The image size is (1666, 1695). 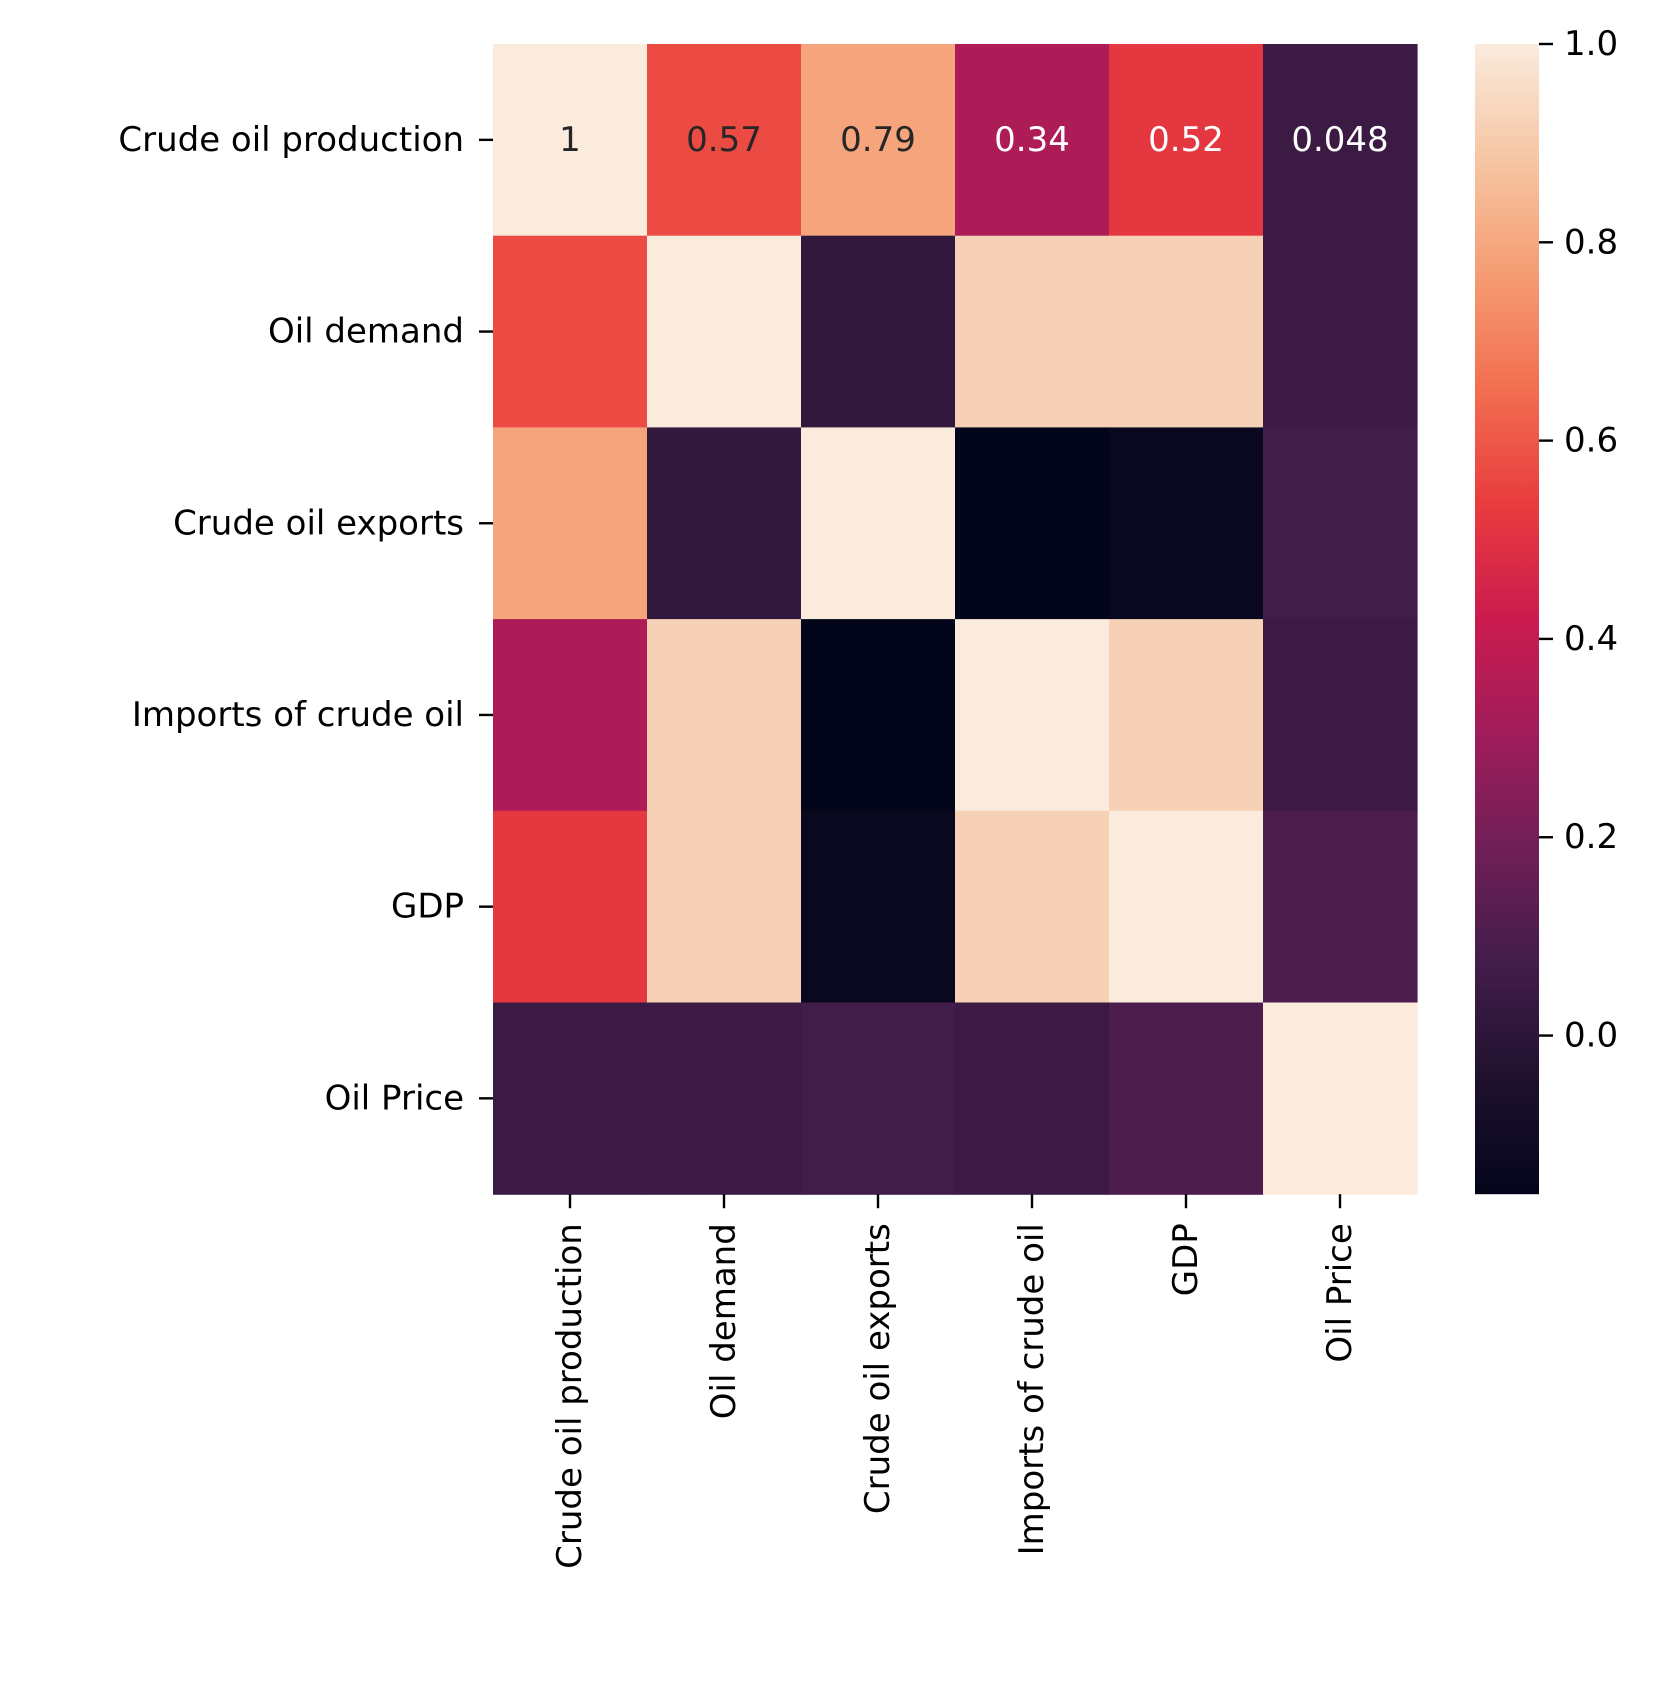 I want to click on heatmap-cell-crude-oil-exports-crude-oil-exports, so click(x=878, y=523).